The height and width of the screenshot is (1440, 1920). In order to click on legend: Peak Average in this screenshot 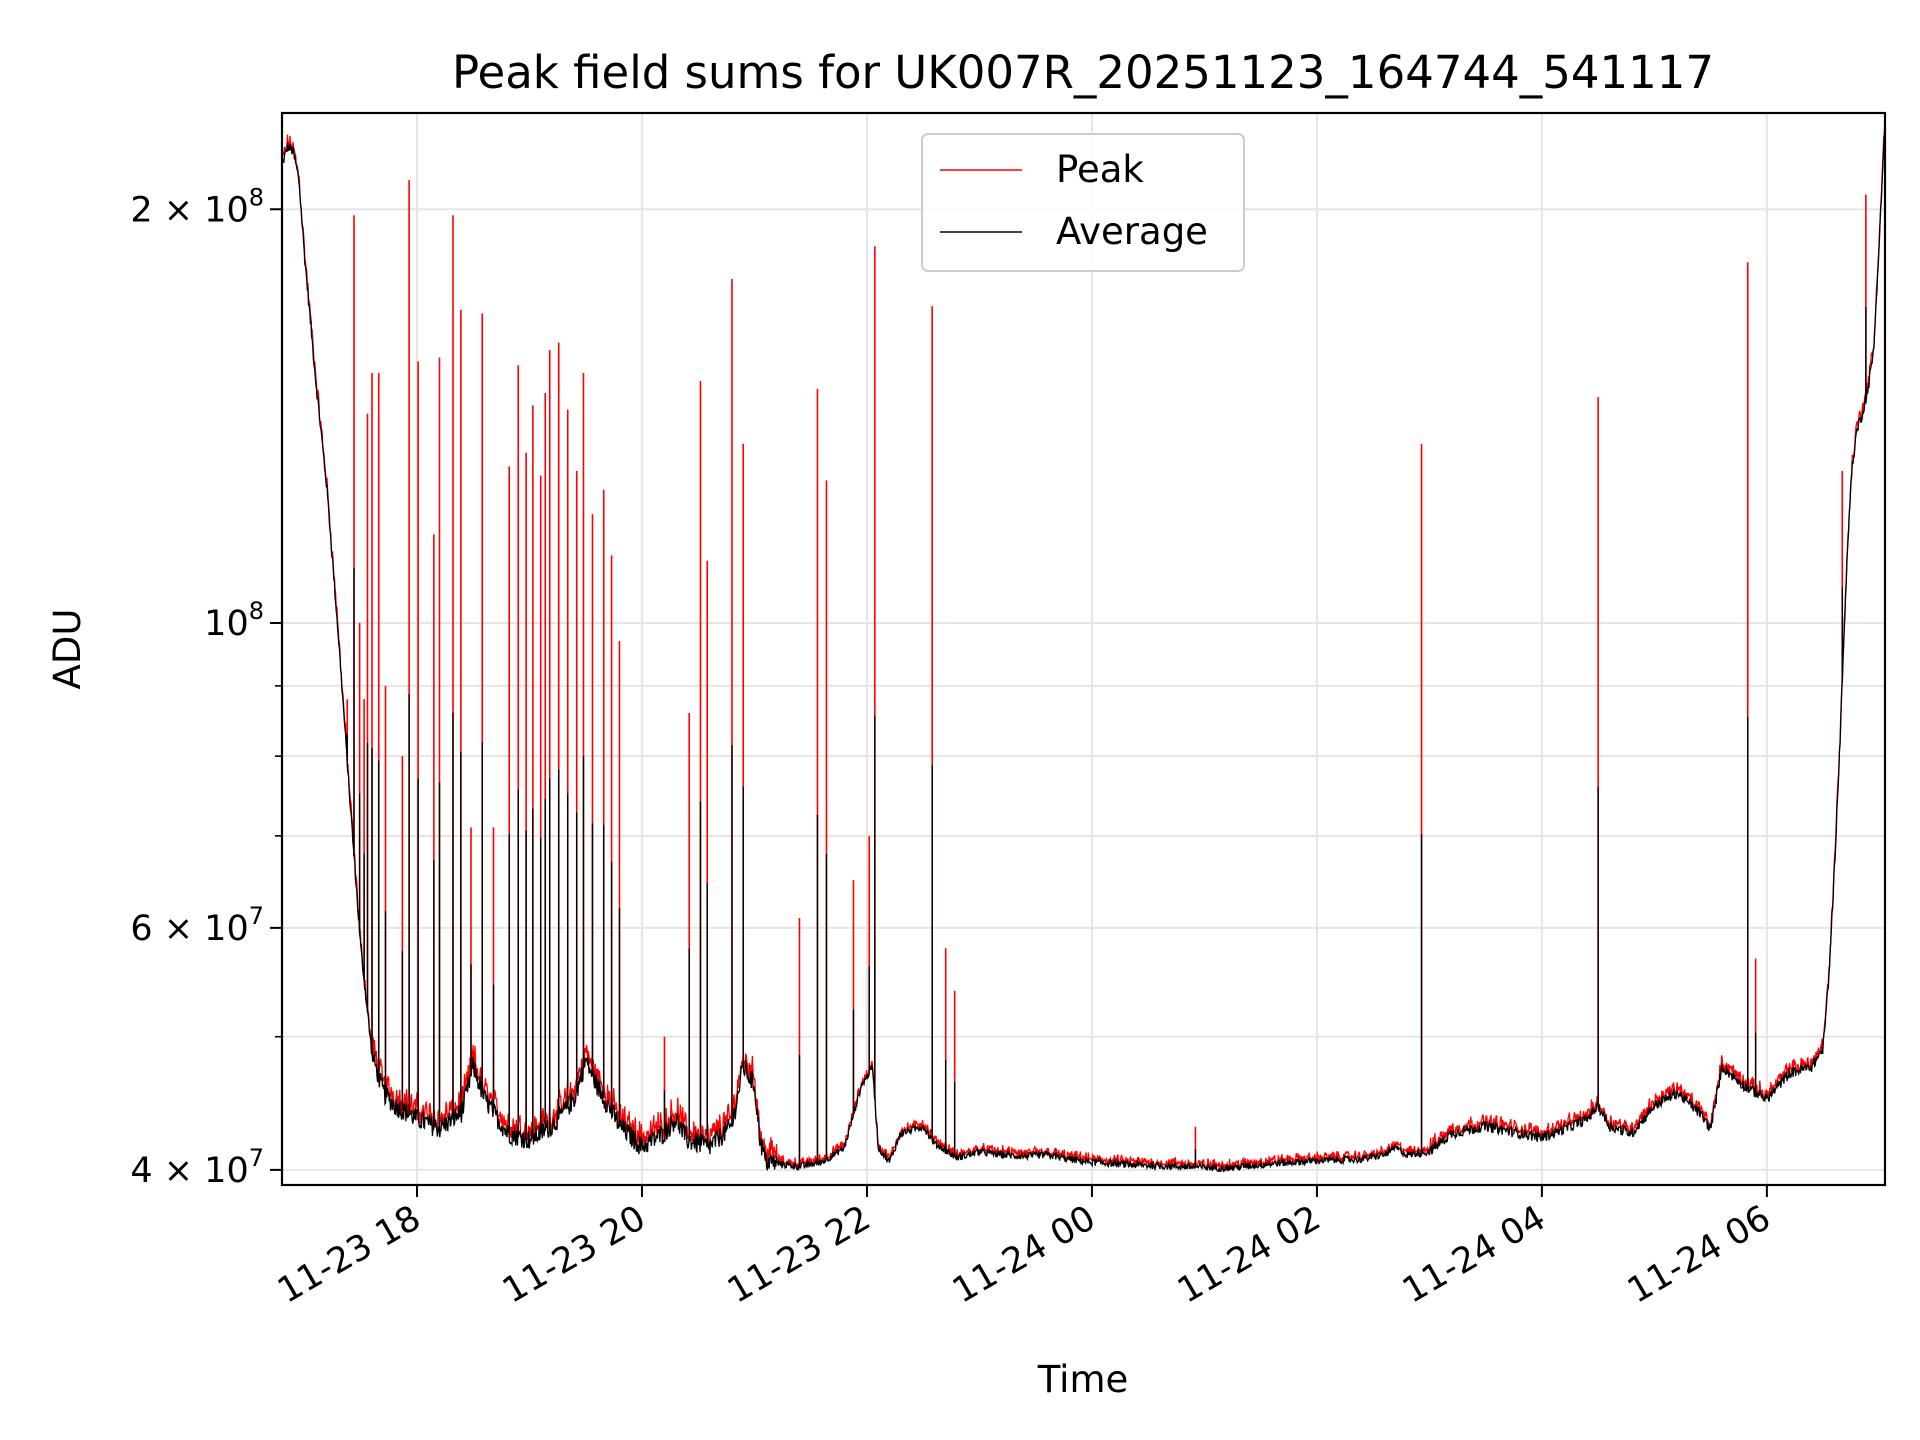, I will do `click(1083, 202)`.